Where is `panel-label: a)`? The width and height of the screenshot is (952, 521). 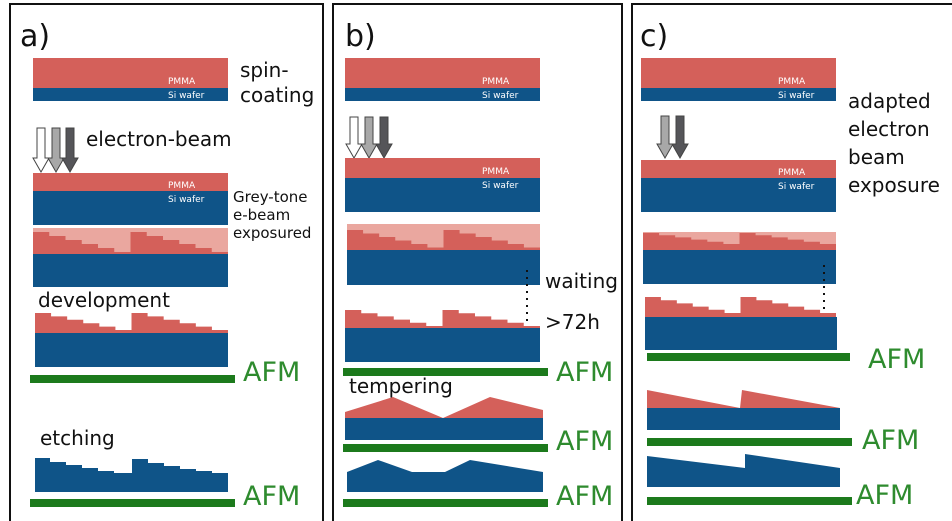
panel-label: a) is located at coordinates (35, 36).